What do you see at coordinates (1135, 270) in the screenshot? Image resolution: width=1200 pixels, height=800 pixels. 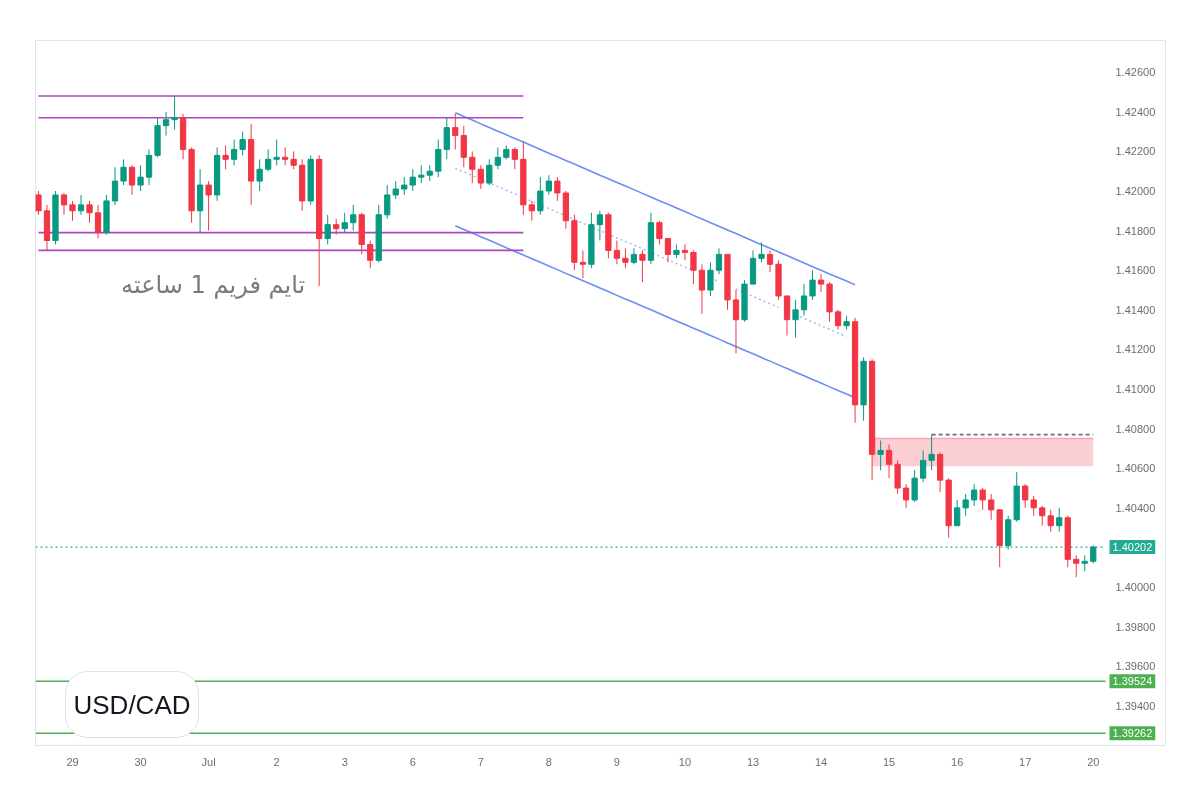 I see `y-tick-label: 1.41600` at bounding box center [1135, 270].